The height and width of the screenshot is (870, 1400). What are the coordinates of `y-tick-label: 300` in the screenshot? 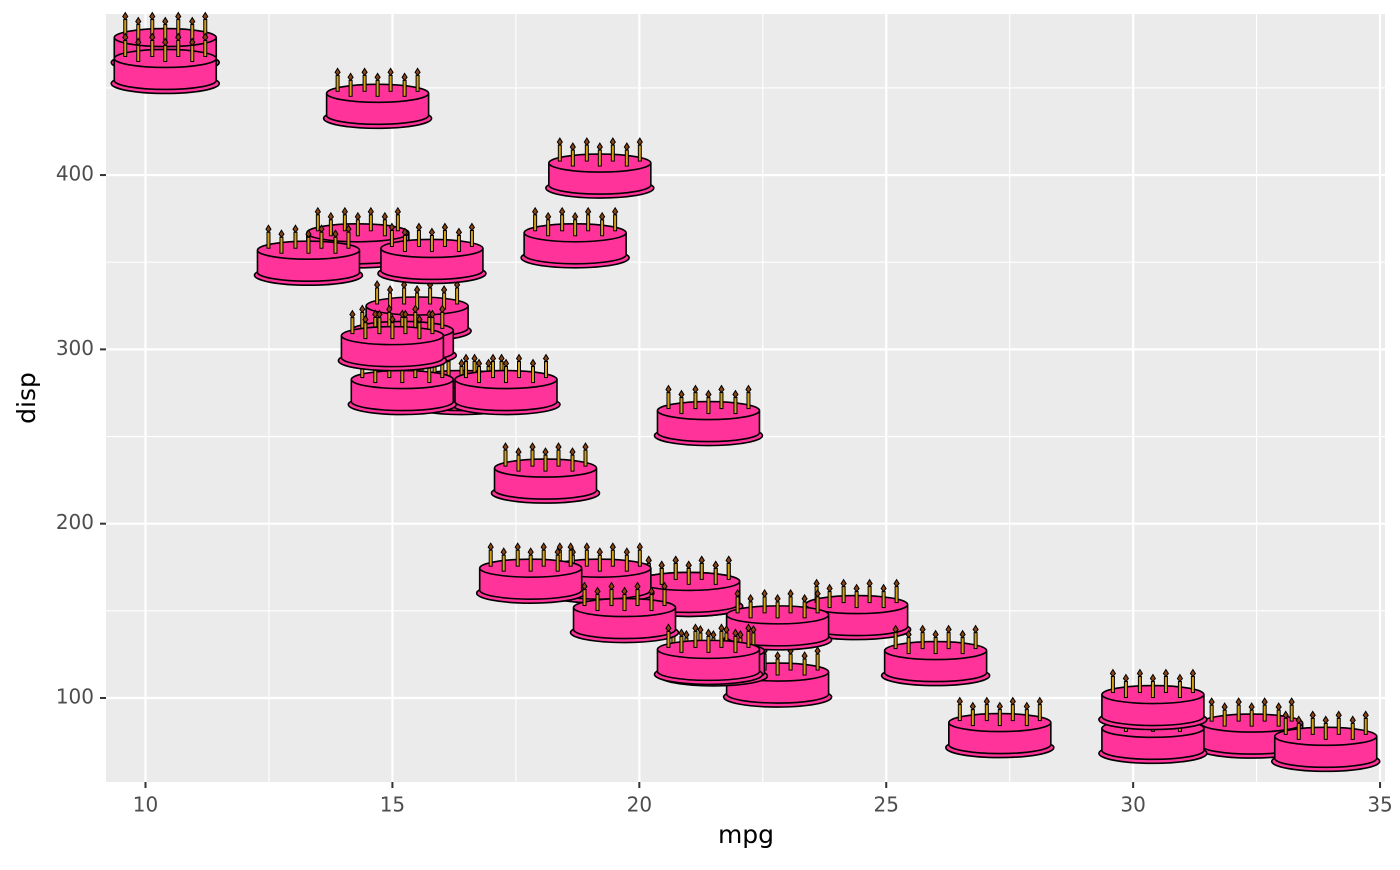 It's located at (75, 348).